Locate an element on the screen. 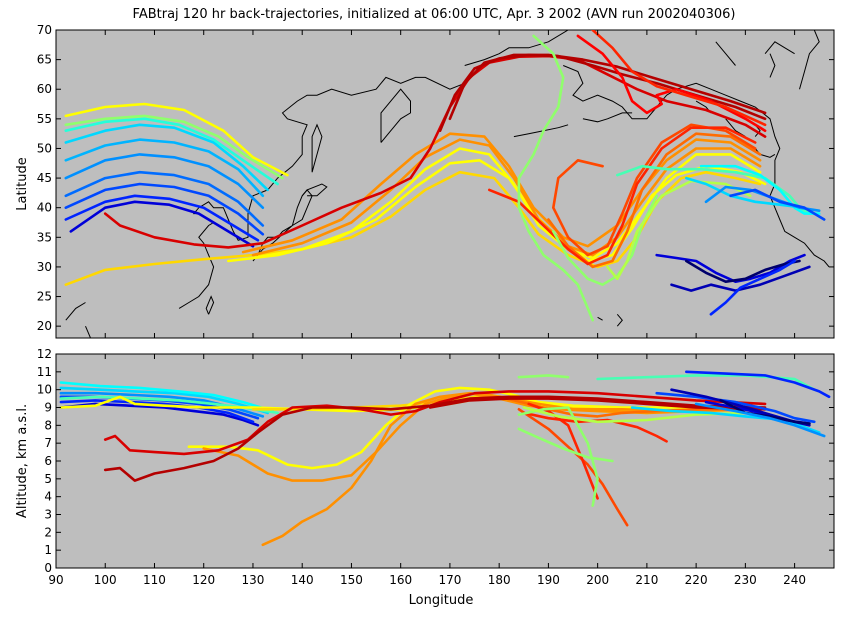 The width and height of the screenshot is (868, 621). altitude-xtick-label: 160 is located at coordinates (400, 580).